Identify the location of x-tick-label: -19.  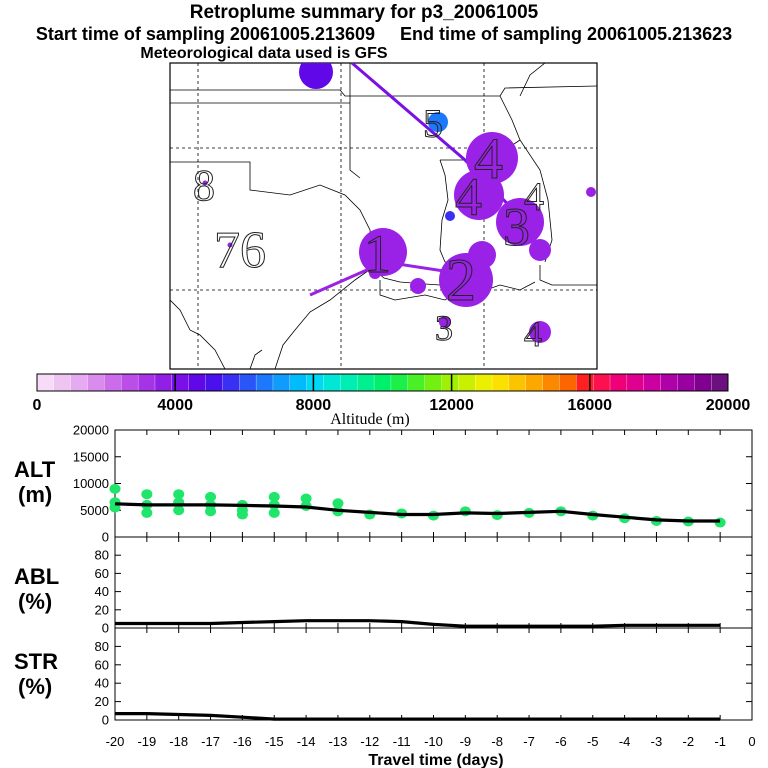
(146, 741).